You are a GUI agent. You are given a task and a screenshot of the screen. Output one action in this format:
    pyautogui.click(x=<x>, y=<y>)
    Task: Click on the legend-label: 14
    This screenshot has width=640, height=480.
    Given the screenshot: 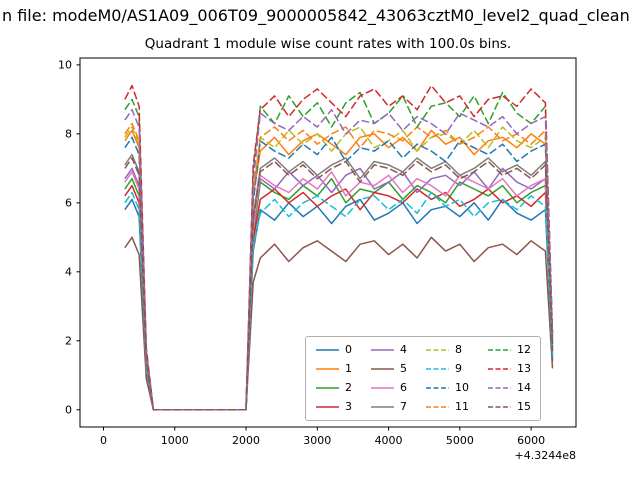 What is the action you would take?
    pyautogui.click(x=524, y=387)
    